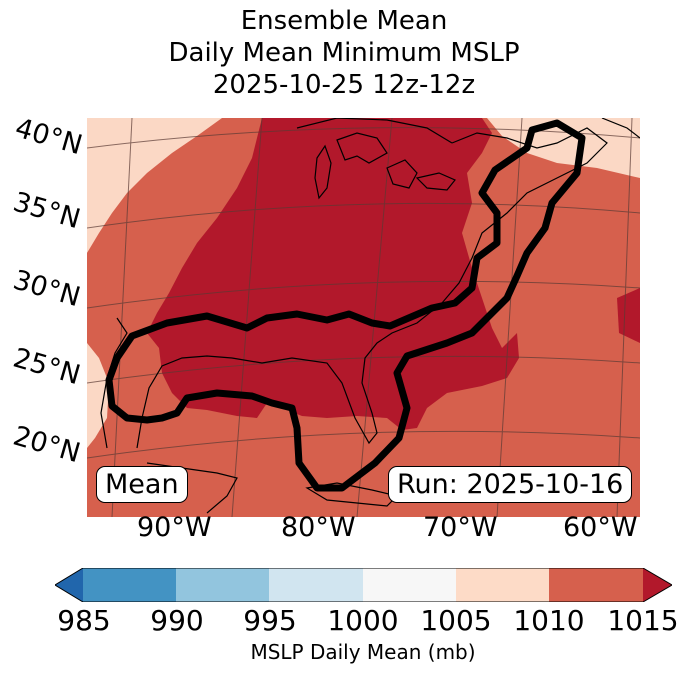  Describe the element at coordinates (510, 484) in the screenshot. I see `annotation-run: Run: 2025-10-16` at that location.